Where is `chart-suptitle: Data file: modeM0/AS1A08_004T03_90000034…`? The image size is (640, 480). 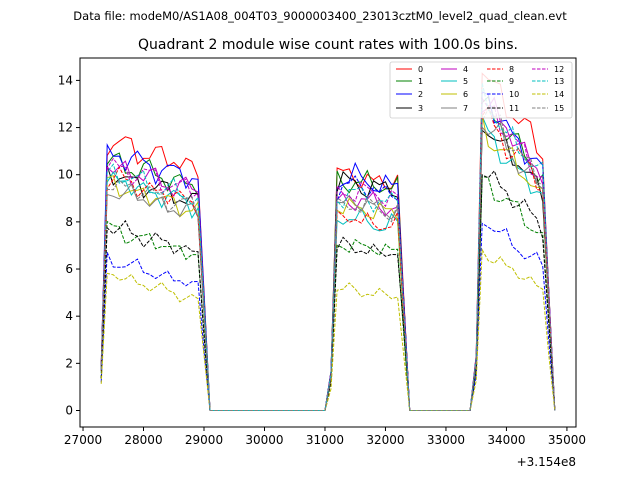
chart-suptitle: Data file: modeM0/AS1A08_004T03_90000034… is located at coordinates (320, 16).